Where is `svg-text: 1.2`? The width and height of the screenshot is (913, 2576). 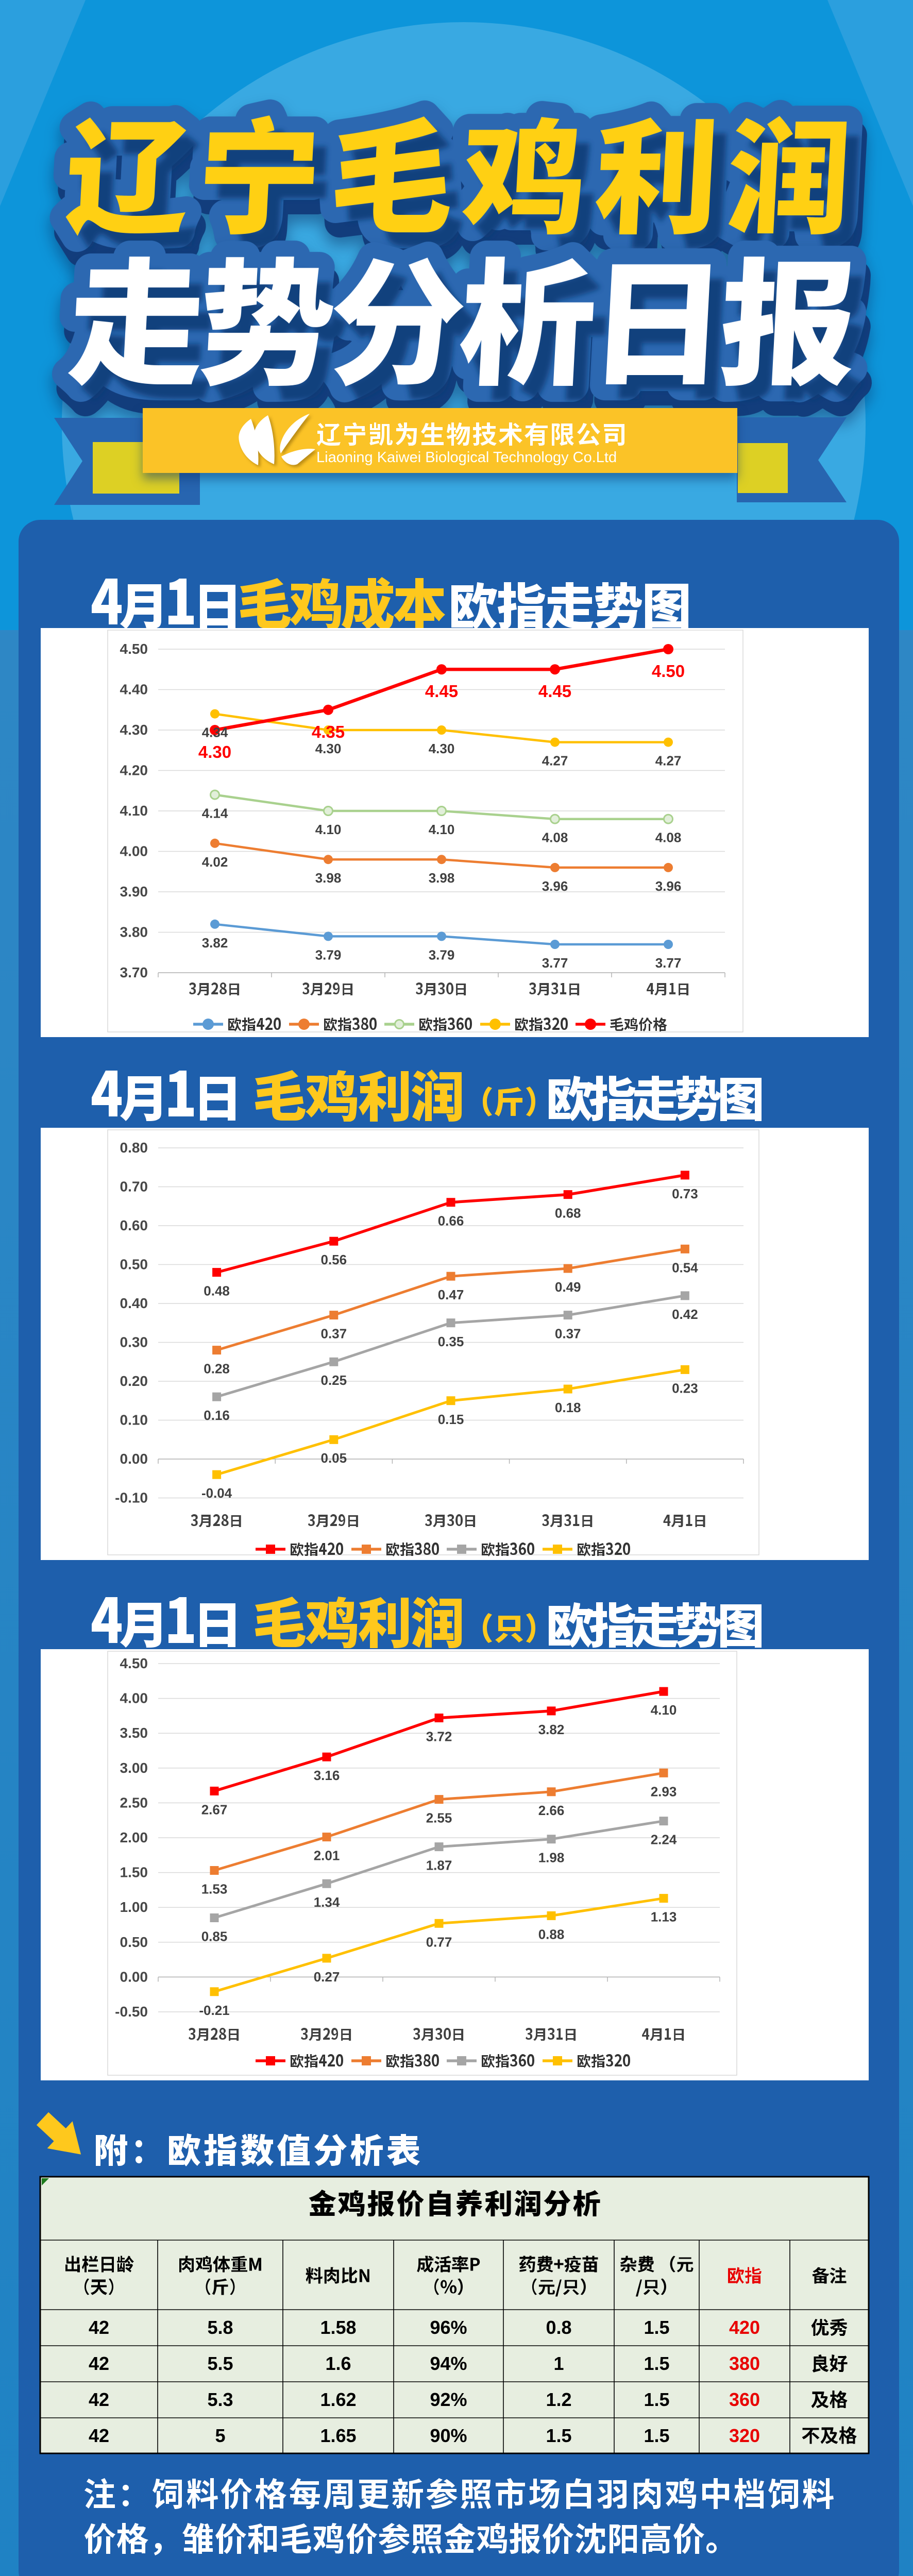 svg-text: 1.2 is located at coordinates (558, 2399).